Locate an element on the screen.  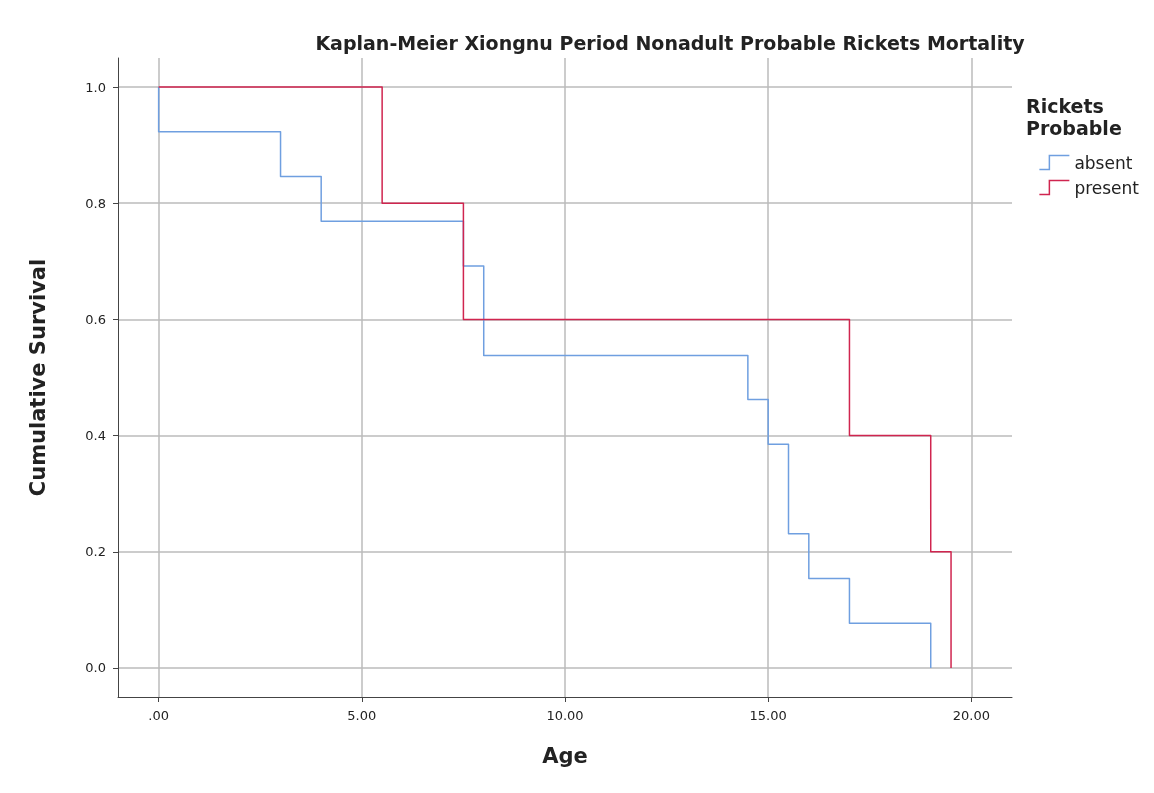
y-tick-label: 1.0 is located at coordinates (95, 87).